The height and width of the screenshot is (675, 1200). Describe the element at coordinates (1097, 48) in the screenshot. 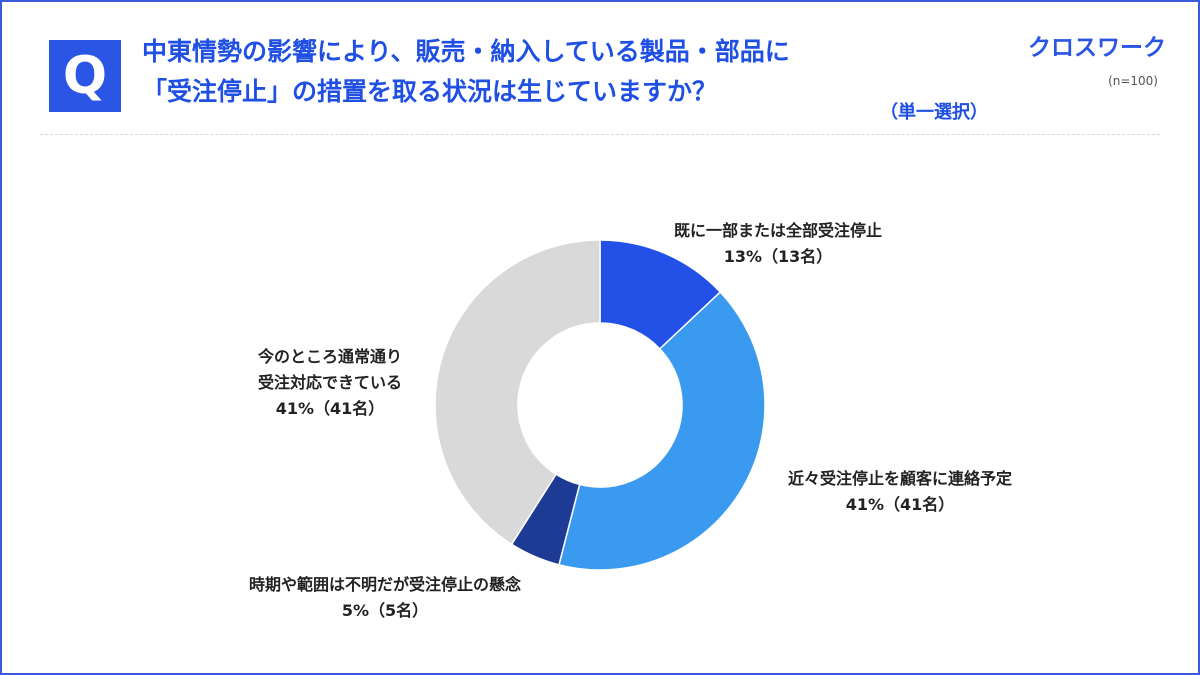

I see `brand-logo: クロスワーク` at that location.